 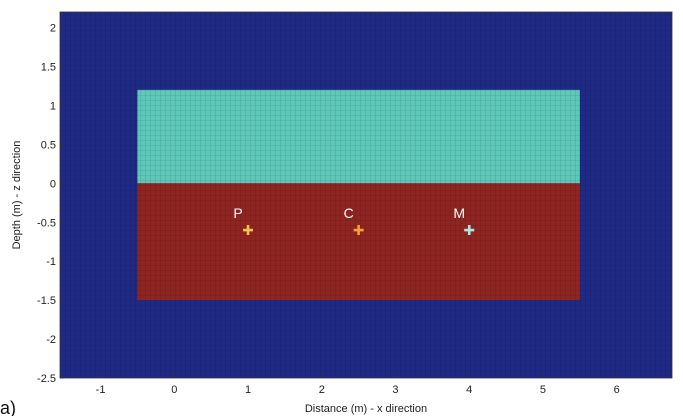 I want to click on x-tick-label: -1, so click(x=101, y=390).